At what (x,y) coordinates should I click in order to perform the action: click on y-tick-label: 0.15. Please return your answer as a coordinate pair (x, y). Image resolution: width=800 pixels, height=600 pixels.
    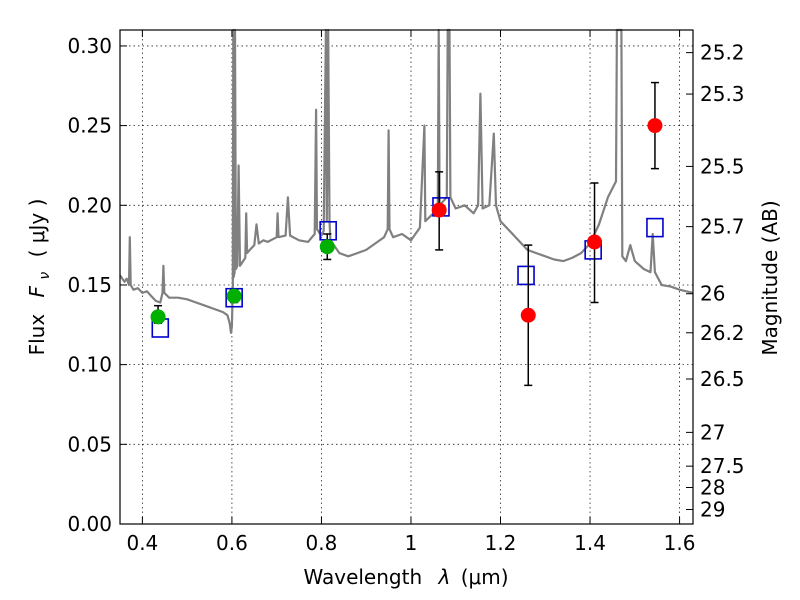
    Looking at the image, I should click on (89, 285).